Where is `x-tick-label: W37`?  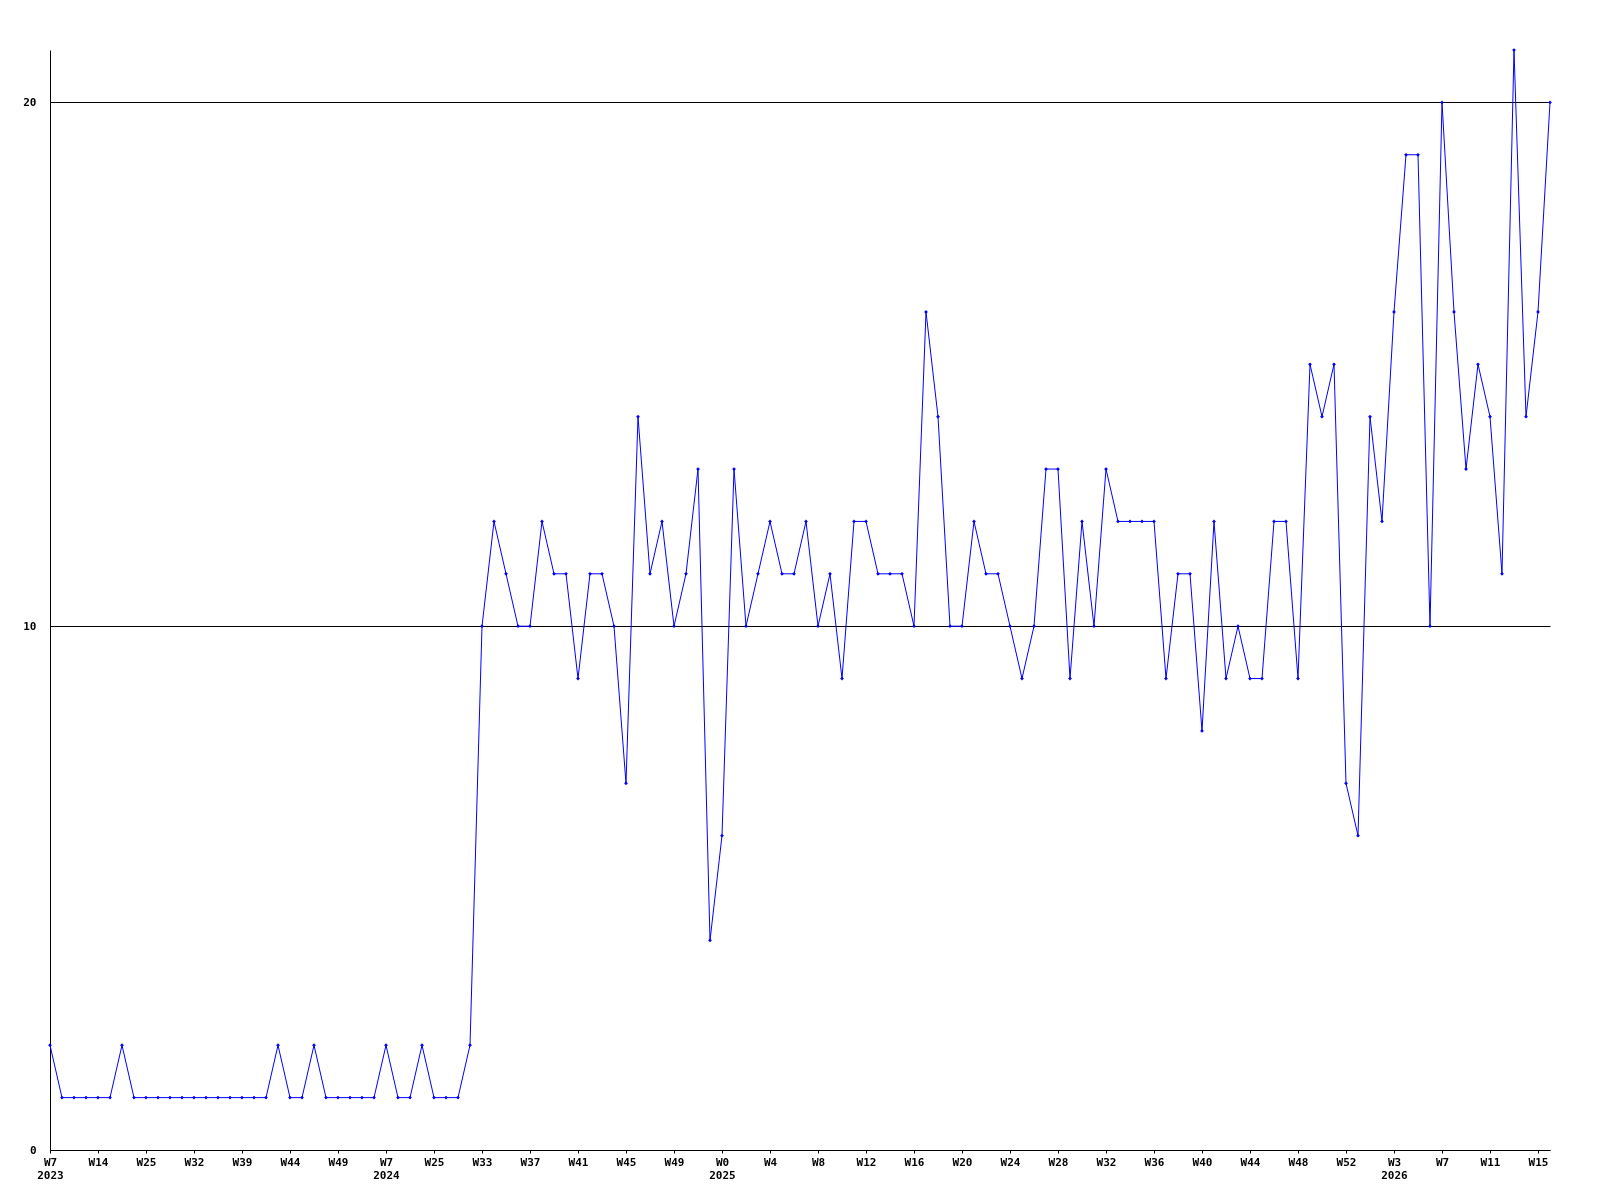
x-tick-label: W37 is located at coordinates (530, 1162).